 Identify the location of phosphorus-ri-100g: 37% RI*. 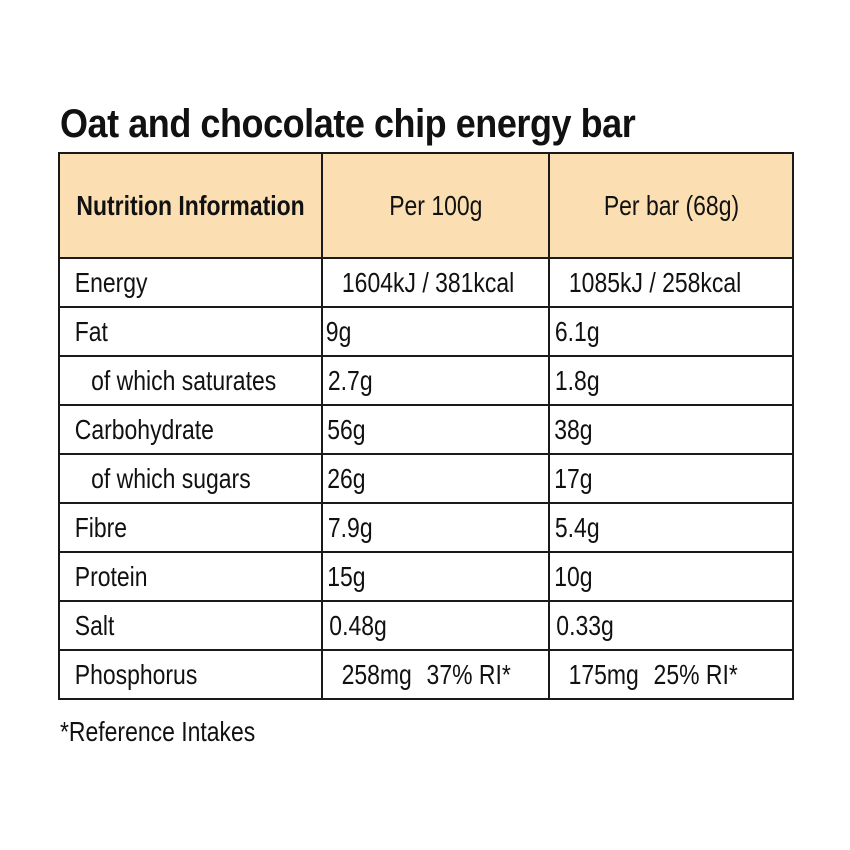
(468, 674).